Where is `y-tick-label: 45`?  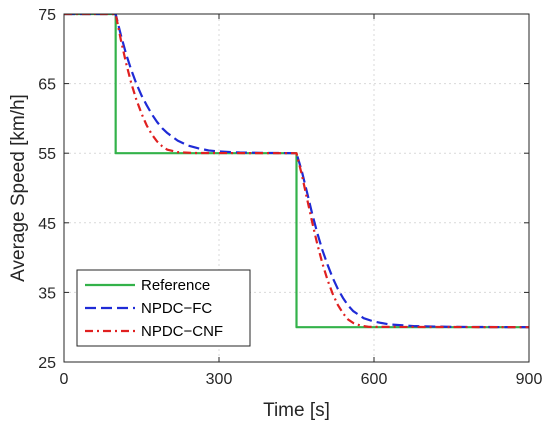 y-tick-label: 45 is located at coordinates (47, 224).